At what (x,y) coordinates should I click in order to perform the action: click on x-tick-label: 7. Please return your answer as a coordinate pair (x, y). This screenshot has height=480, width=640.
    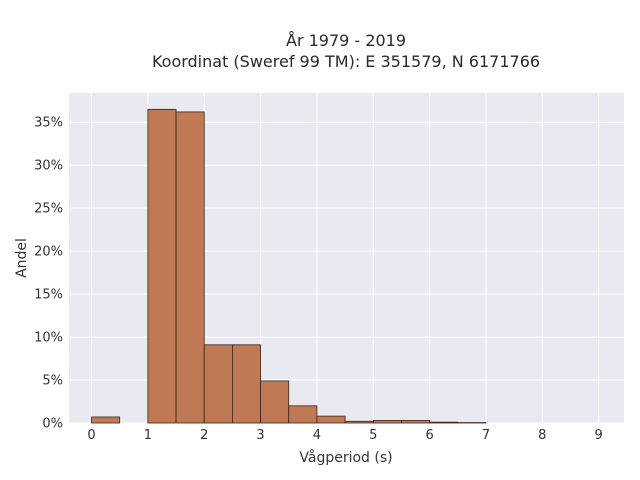
    Looking at the image, I should click on (486, 435).